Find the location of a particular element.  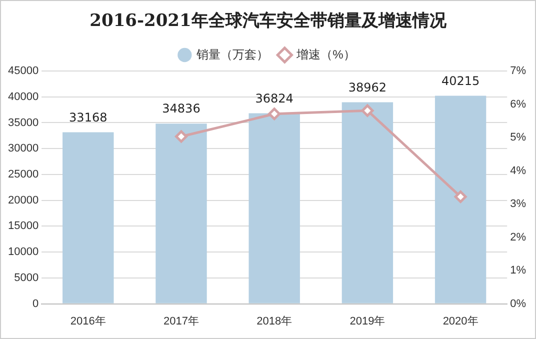

y2-tick-label: 6% is located at coordinates (518, 104).